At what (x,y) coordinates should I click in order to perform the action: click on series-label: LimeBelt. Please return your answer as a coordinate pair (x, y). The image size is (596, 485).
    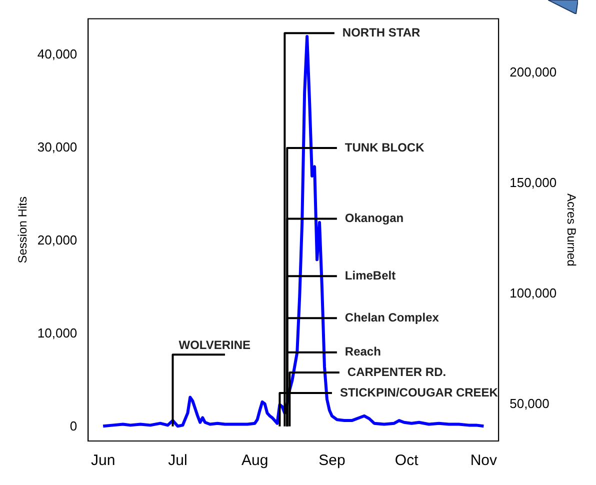
    Looking at the image, I should click on (370, 275).